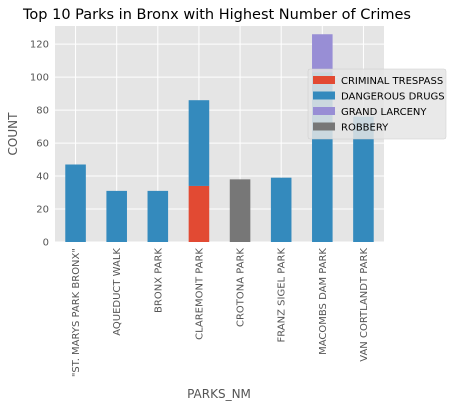 The height and width of the screenshot is (407, 454). What do you see at coordinates (158, 280) in the screenshot?
I see `x-tick-label: BRONX PARK` at bounding box center [158, 280].